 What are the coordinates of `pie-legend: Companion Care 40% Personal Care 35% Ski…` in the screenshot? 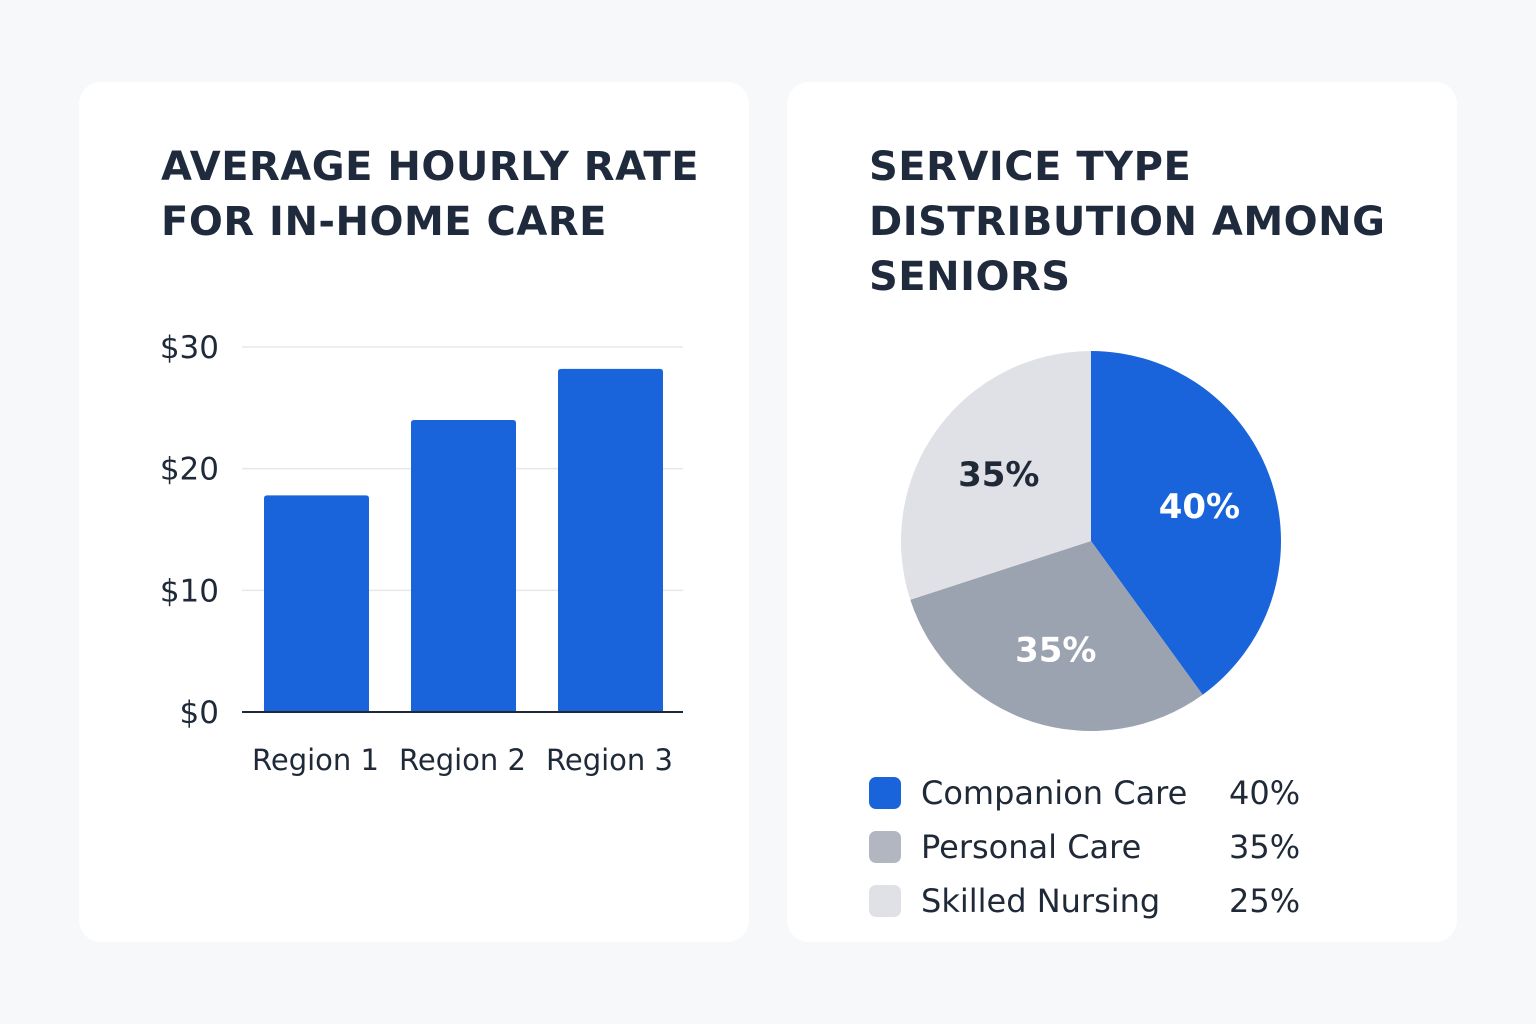 It's located at (1104, 847).